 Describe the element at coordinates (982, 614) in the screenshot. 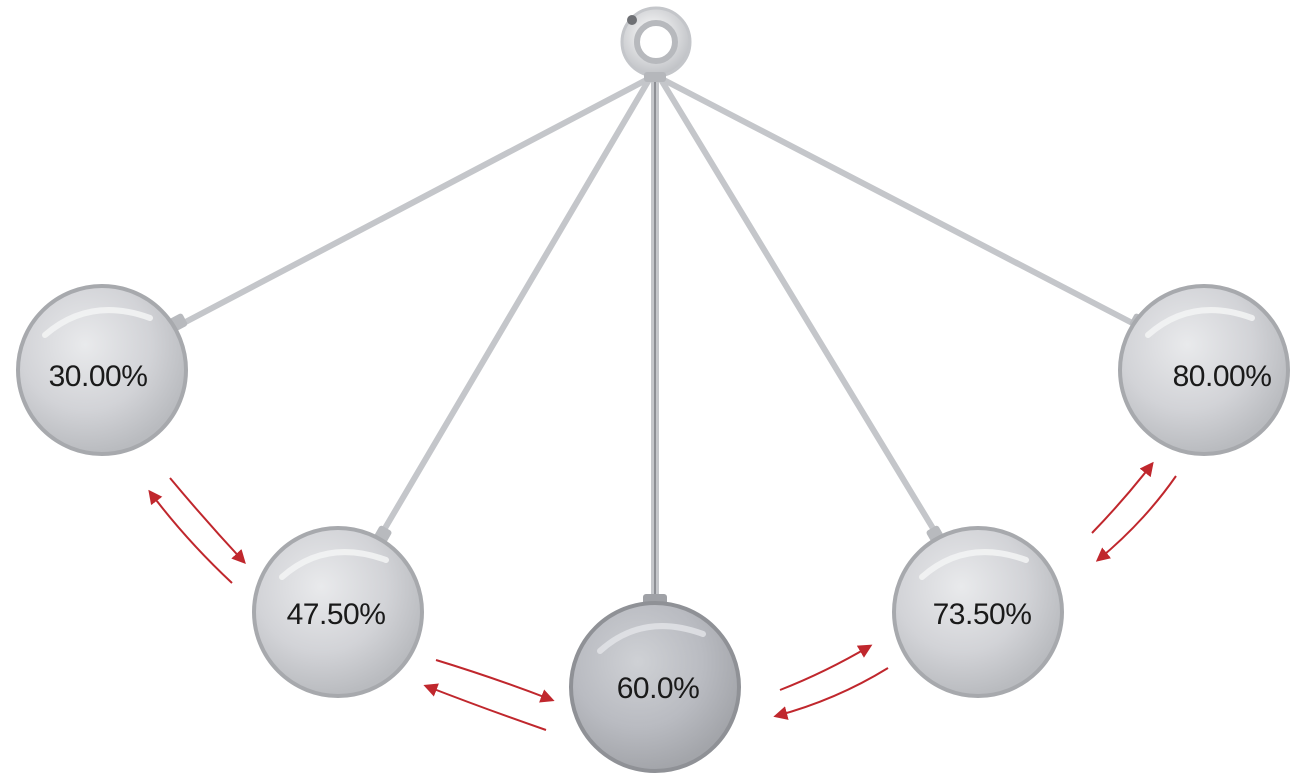

I see `ball-4-label: 73.50%` at that location.